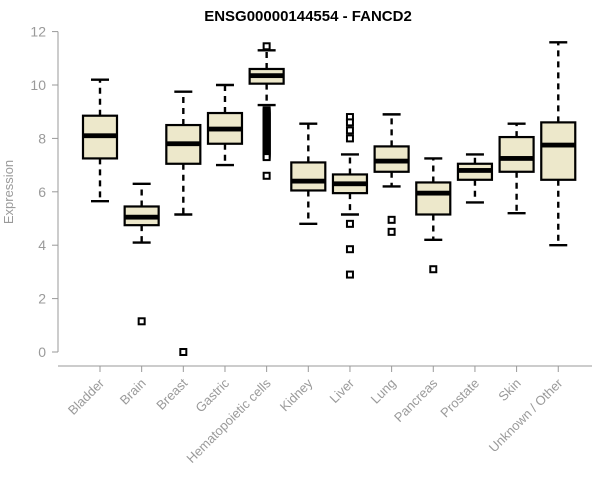 This screenshot has width=600, height=500. What do you see at coordinates (342, 390) in the screenshot?
I see `x-category-label: Liver` at bounding box center [342, 390].